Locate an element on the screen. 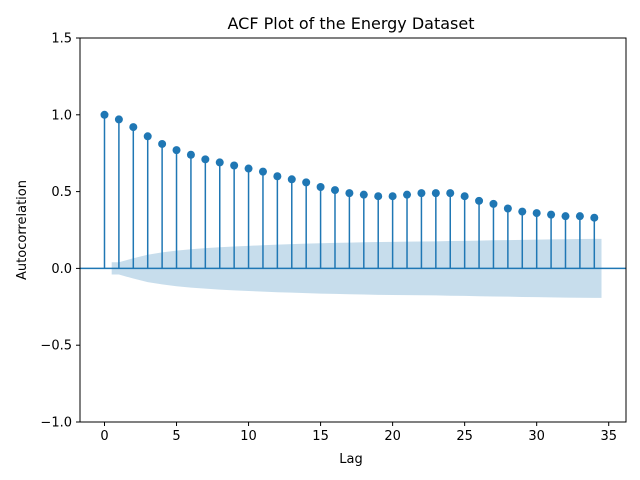 The height and width of the screenshot is (480, 640). x-tick-label: 5 is located at coordinates (176, 436).